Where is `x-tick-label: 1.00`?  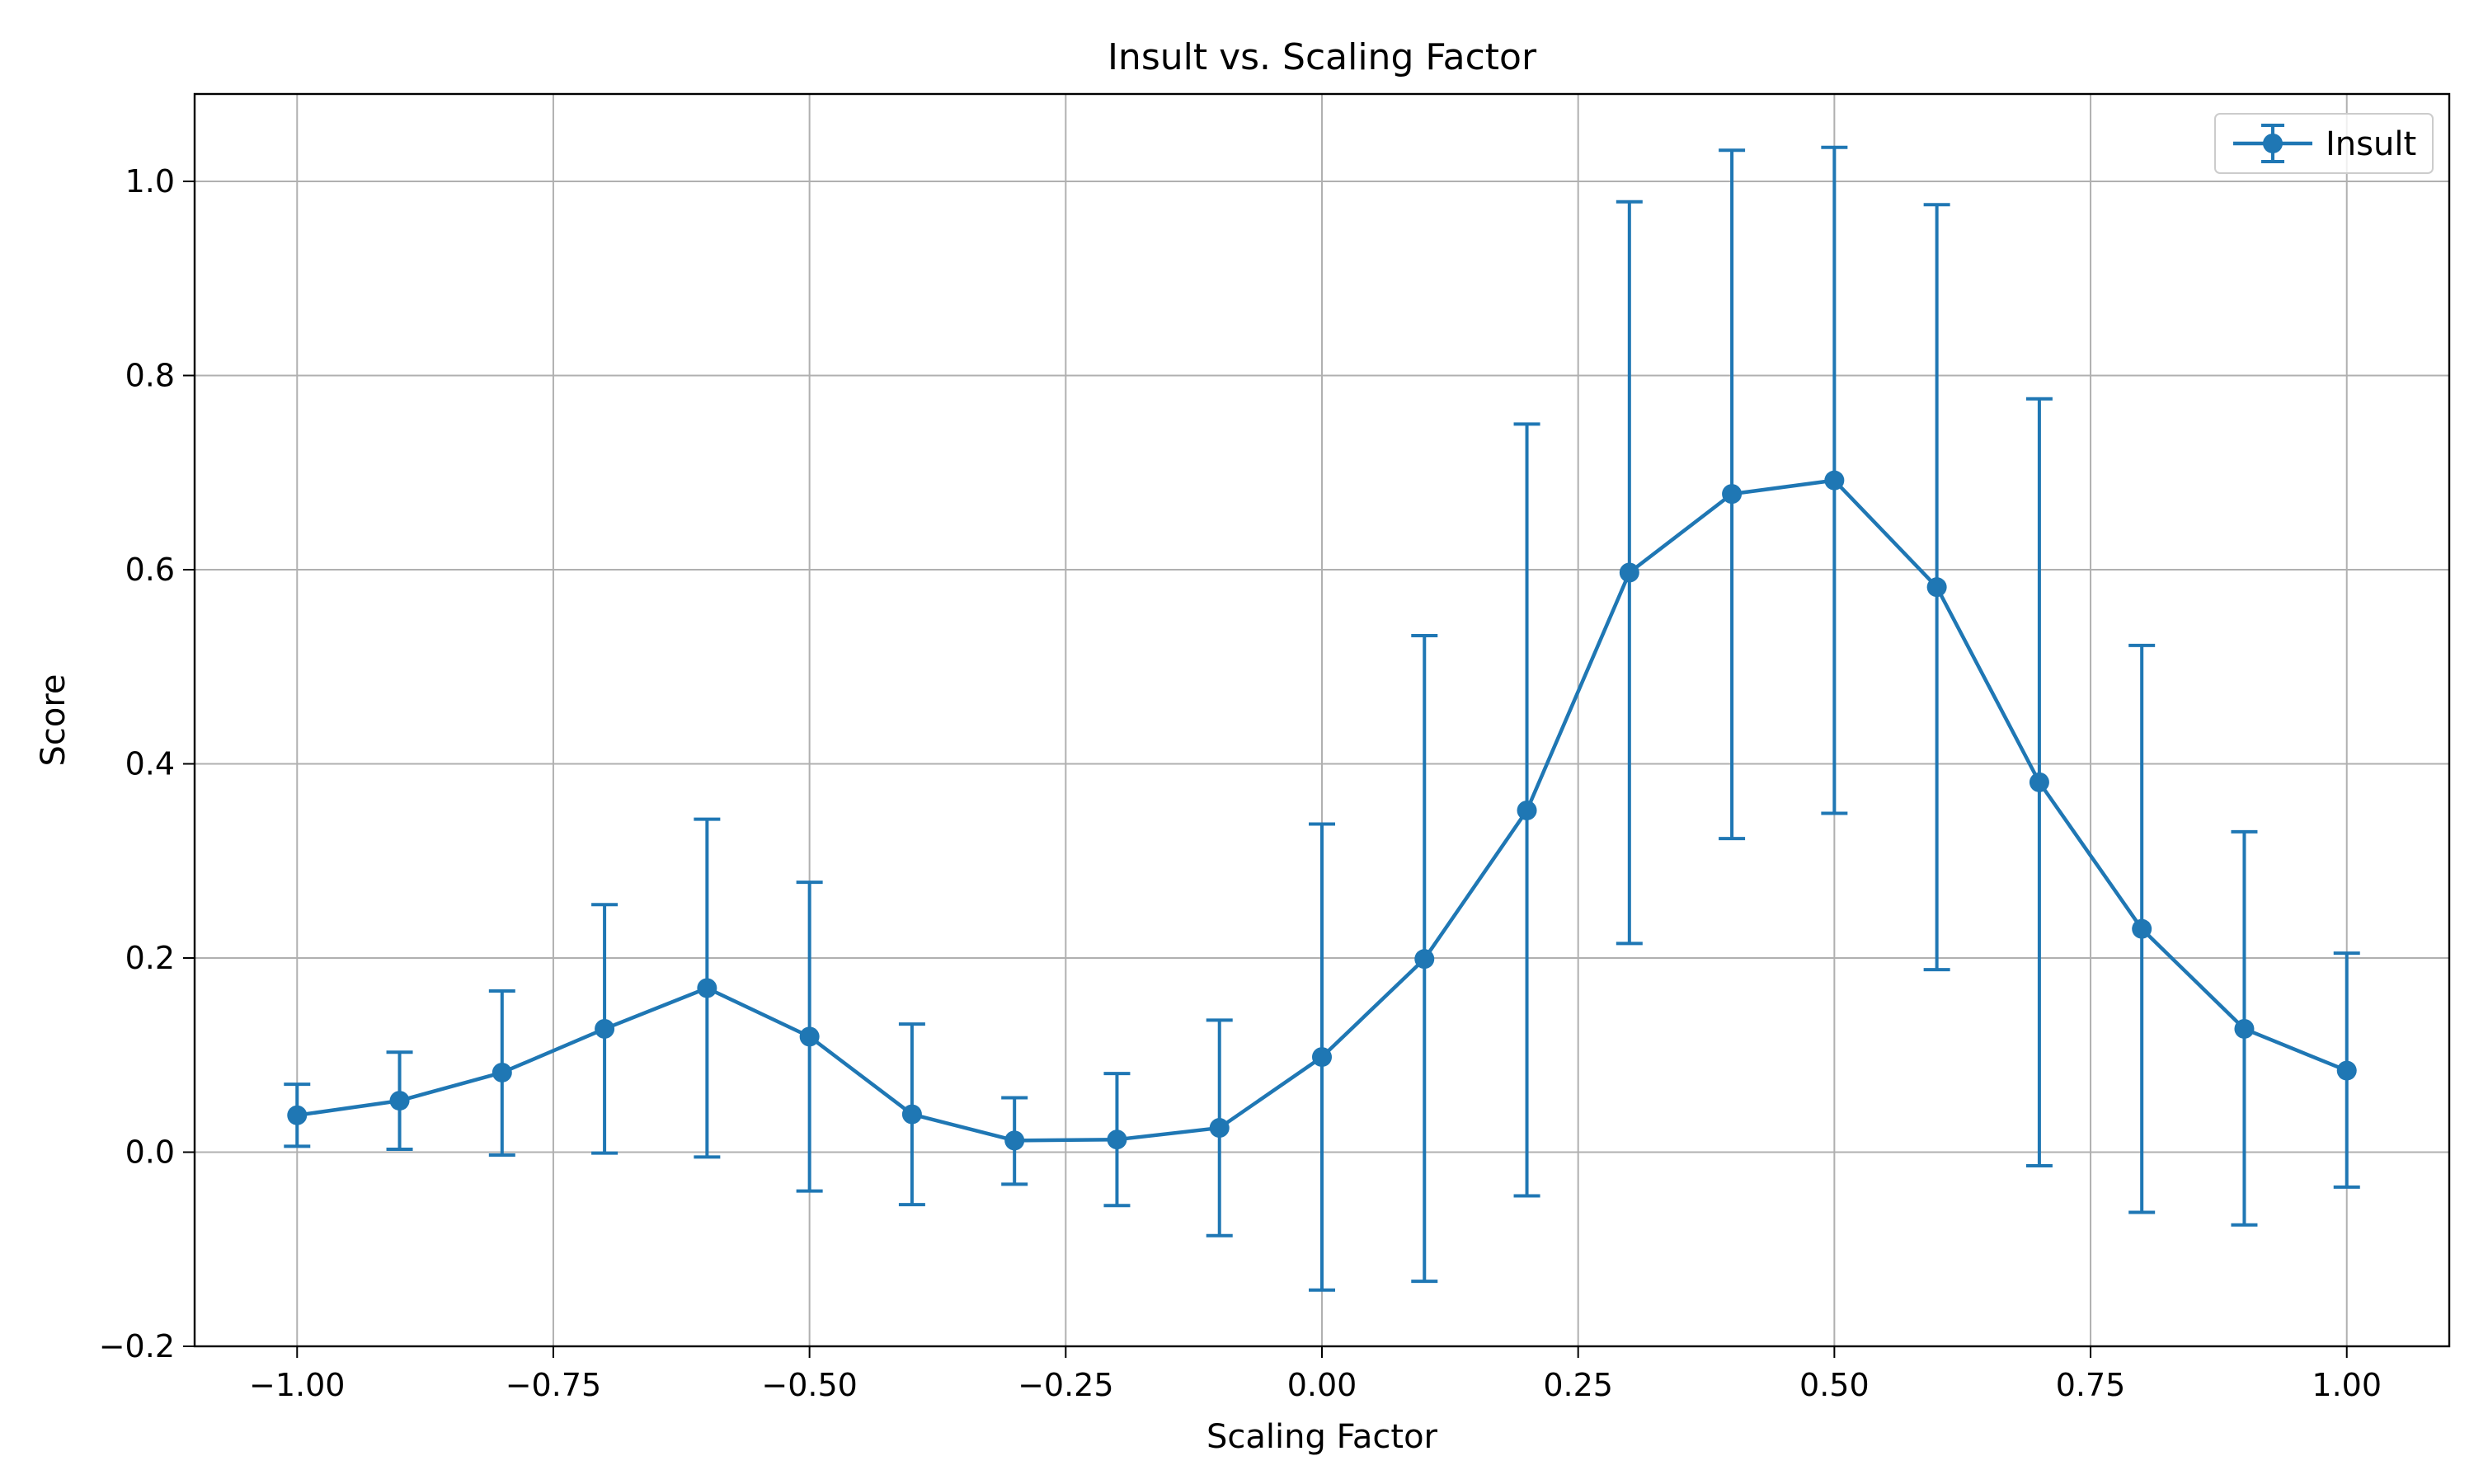
x-tick-label: 1.00 is located at coordinates (2347, 1385).